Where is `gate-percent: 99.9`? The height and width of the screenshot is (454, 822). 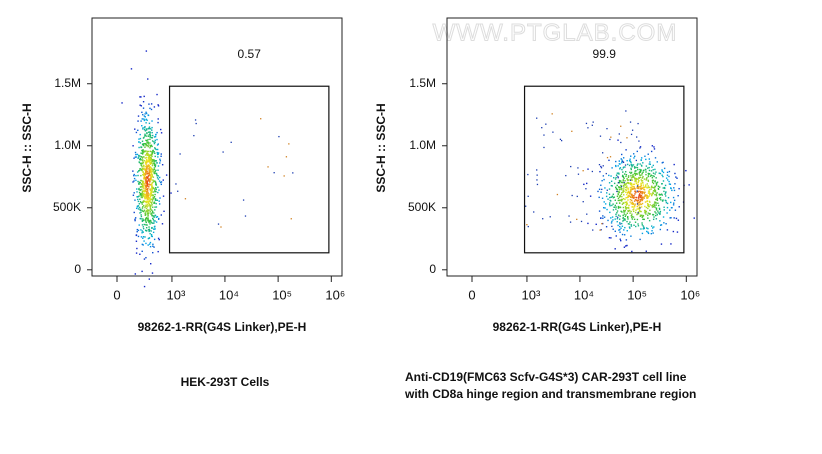
gate-percent: 99.9 is located at coordinates (605, 54).